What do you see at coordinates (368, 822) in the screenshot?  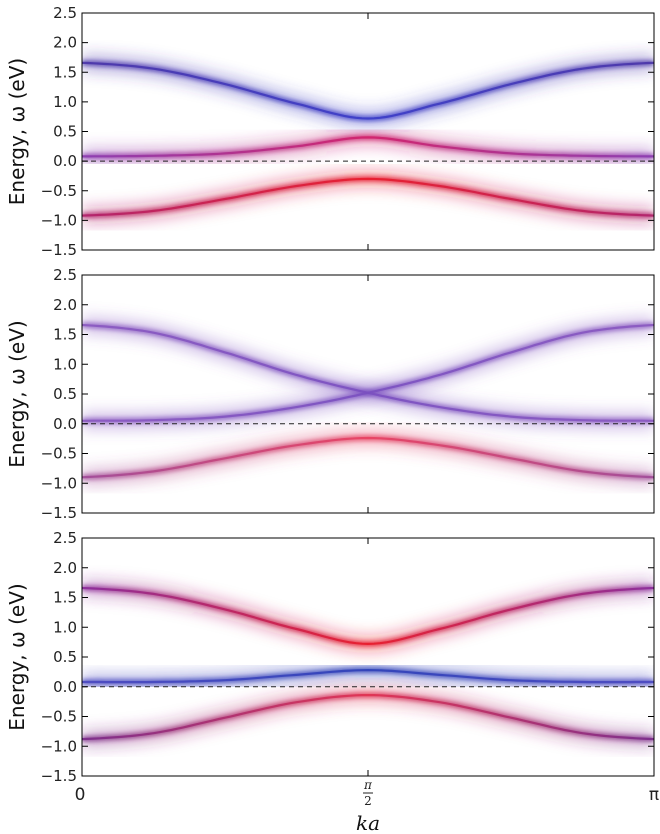 I see `x-axis-label: ka` at bounding box center [368, 822].